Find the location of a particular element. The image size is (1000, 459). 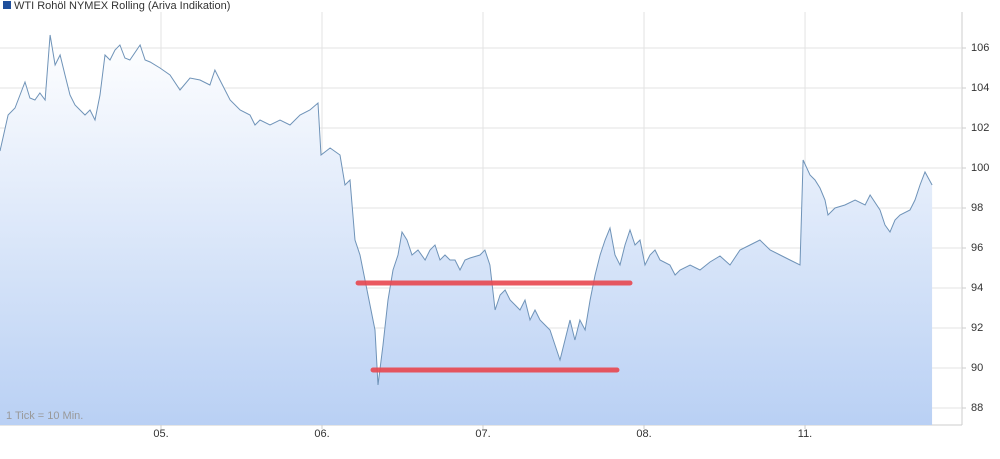

y-tick-label: 92 is located at coordinates (977, 328).